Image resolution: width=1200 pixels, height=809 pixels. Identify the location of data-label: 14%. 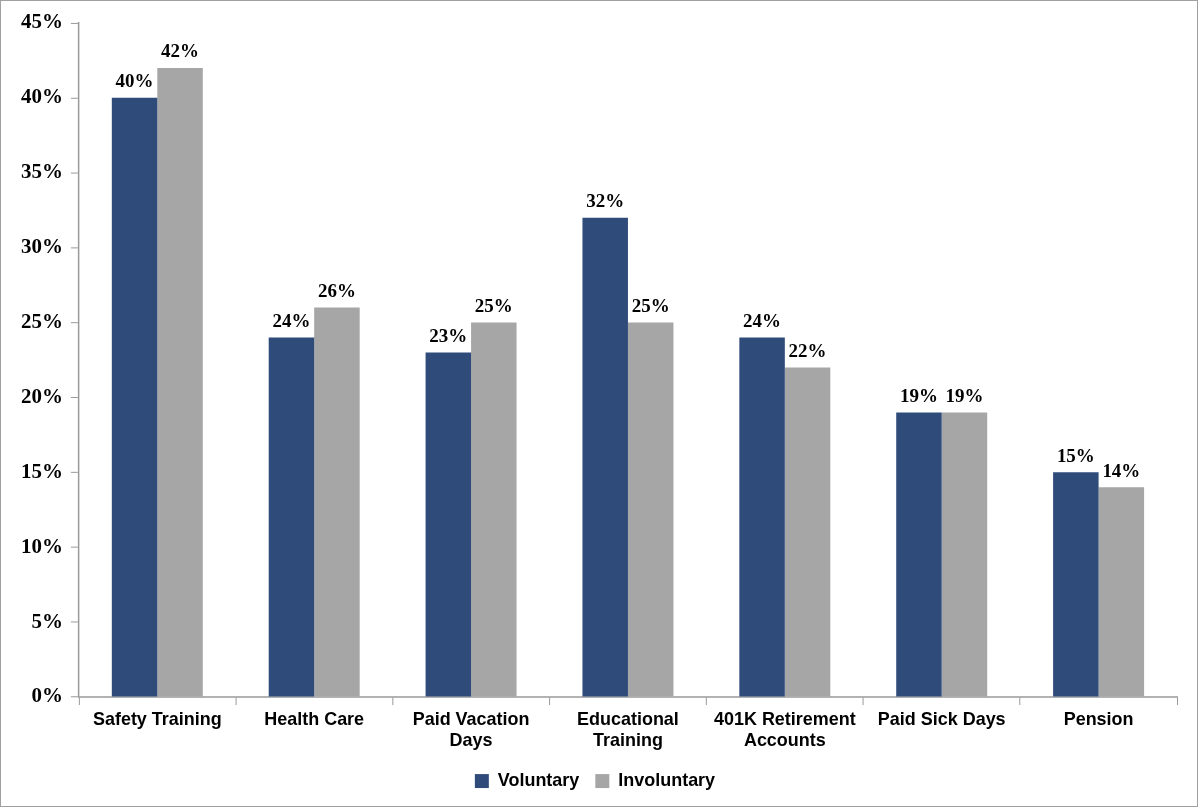
(1121, 470).